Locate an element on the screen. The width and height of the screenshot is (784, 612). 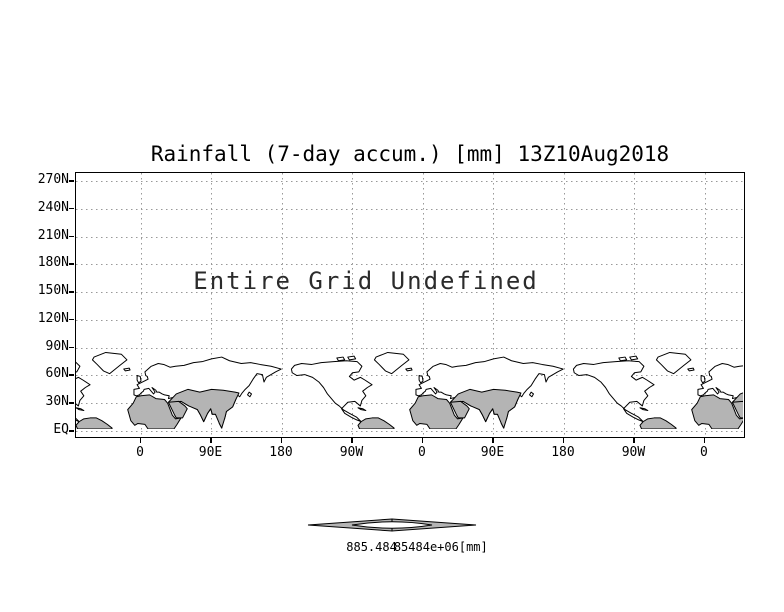
y-tick-label: 120N is located at coordinates (53, 318).